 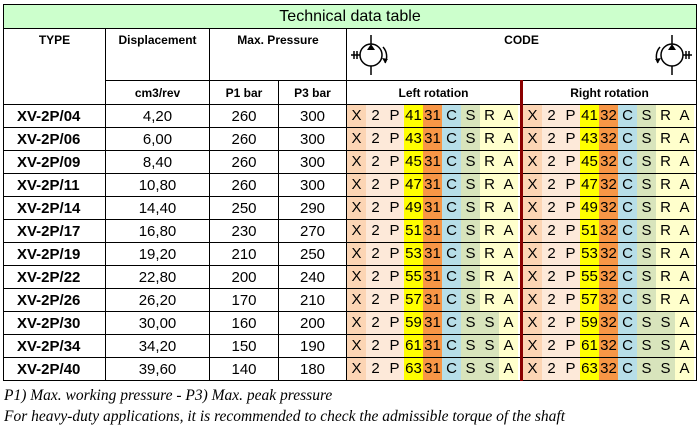 I want to click on p1-cell: 200, so click(x=244, y=277).